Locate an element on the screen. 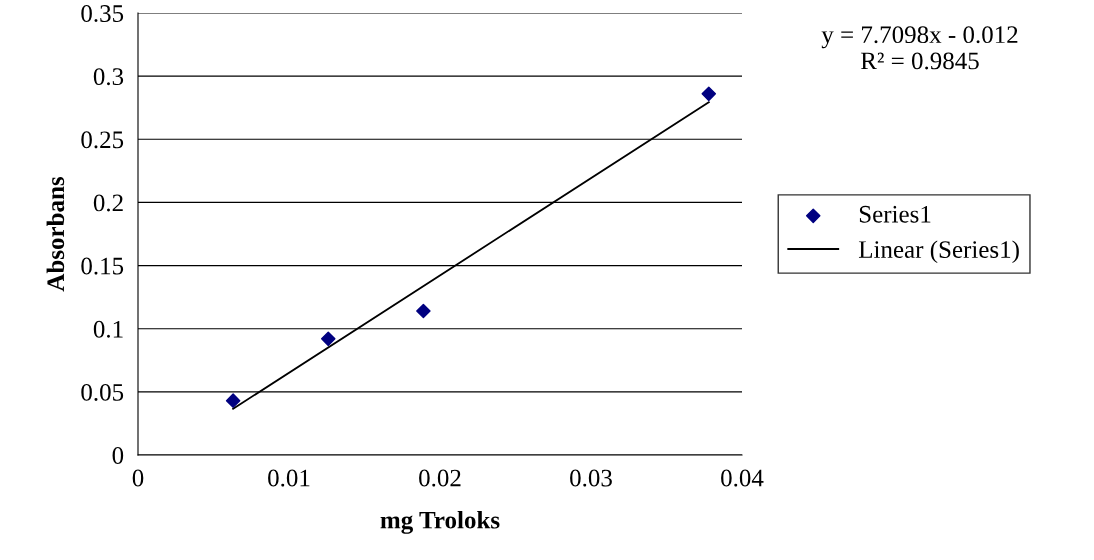 The image size is (1094, 560). x-axis-title: mg Troloks is located at coordinates (440, 522).